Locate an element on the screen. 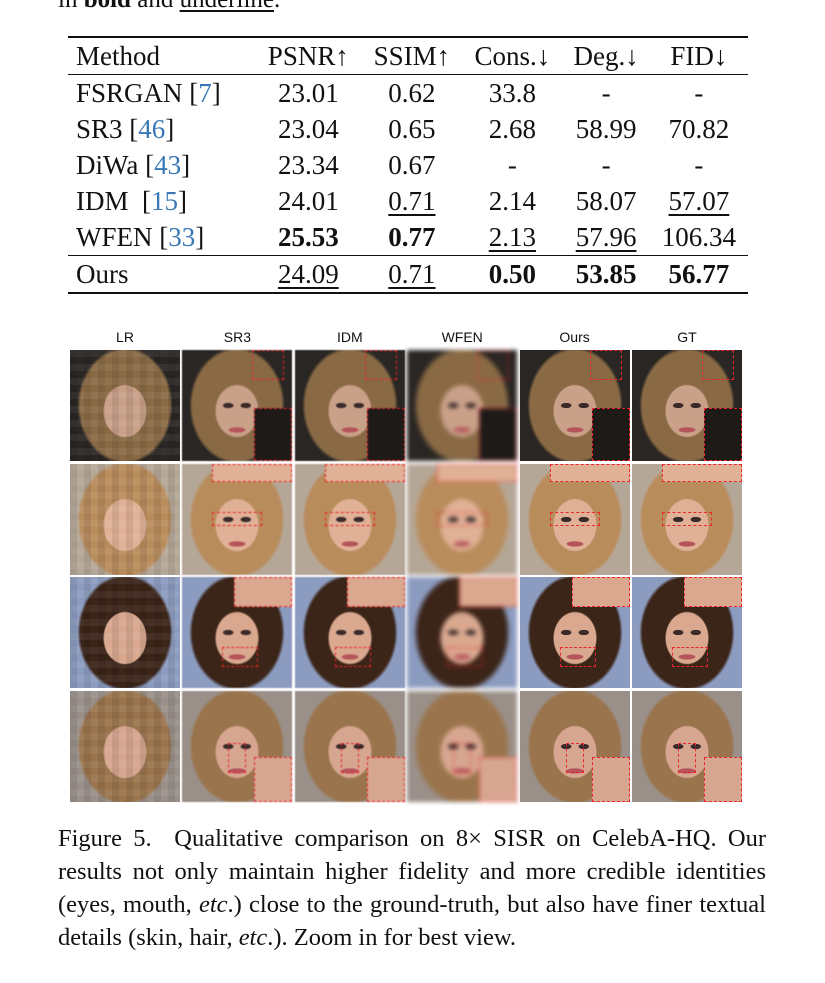  metric-value: 24.01 is located at coordinates (308, 200).